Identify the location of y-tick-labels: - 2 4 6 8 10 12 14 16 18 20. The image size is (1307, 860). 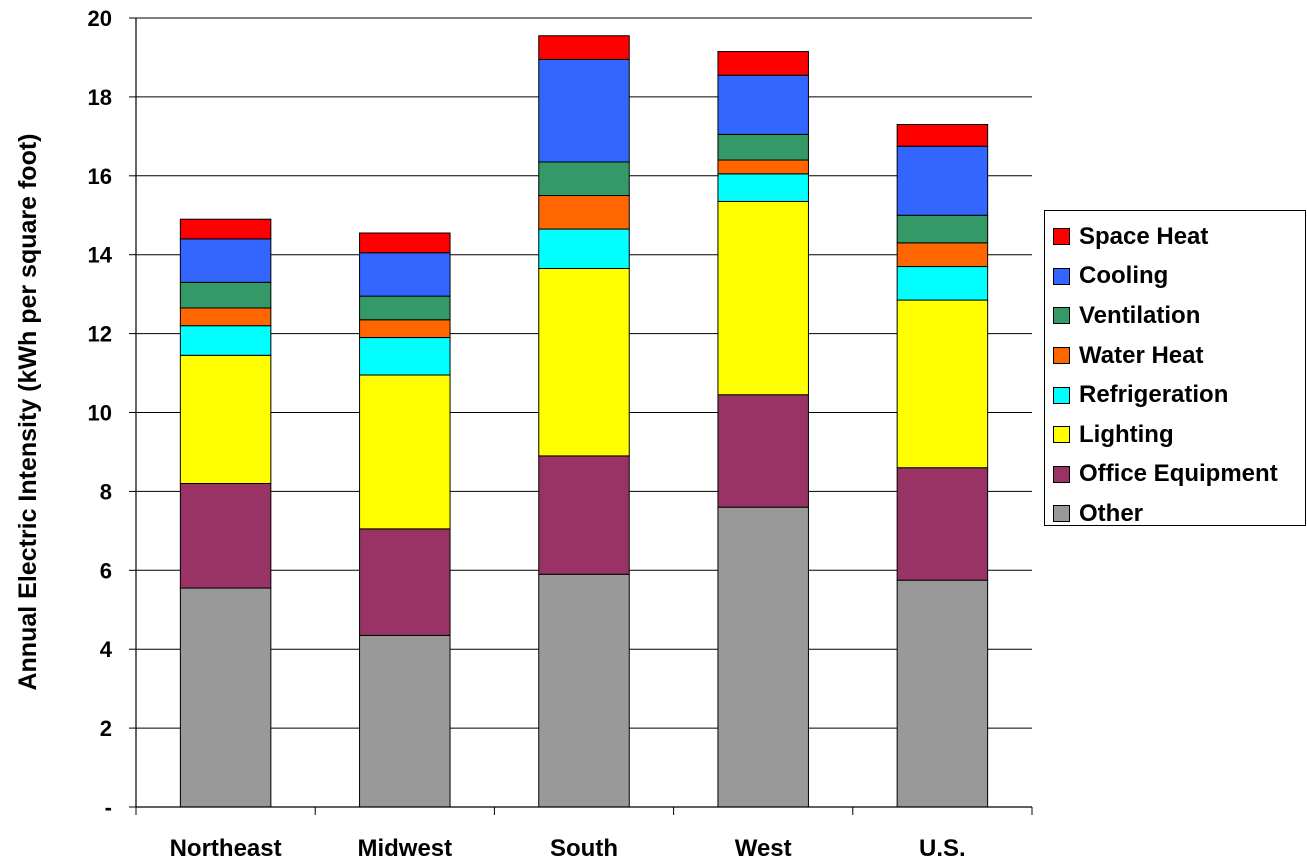
(100, 413).